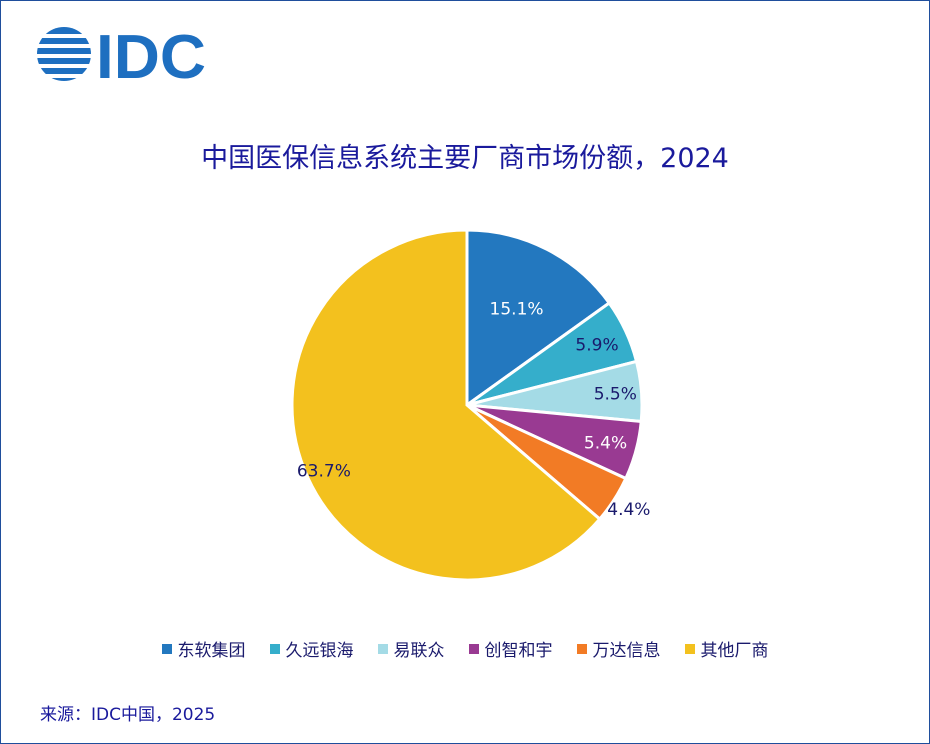  What do you see at coordinates (518, 651) in the screenshot?
I see `legend-label: 创智和宇` at bounding box center [518, 651].